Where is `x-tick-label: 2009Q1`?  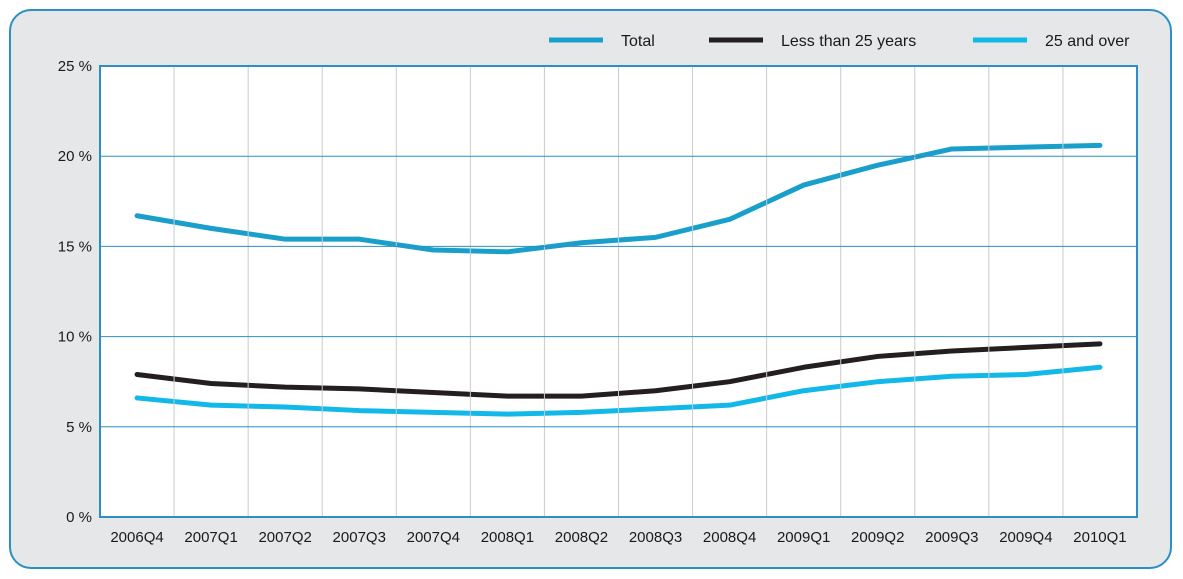
x-tick-label: 2009Q1 is located at coordinates (803, 537).